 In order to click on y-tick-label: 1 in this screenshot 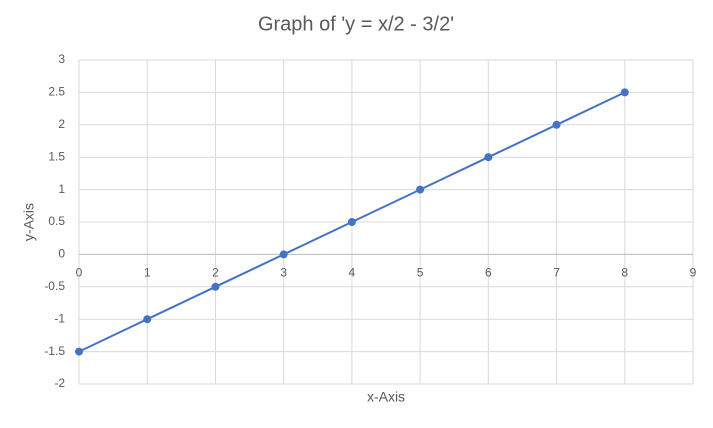, I will do `click(61, 189)`.